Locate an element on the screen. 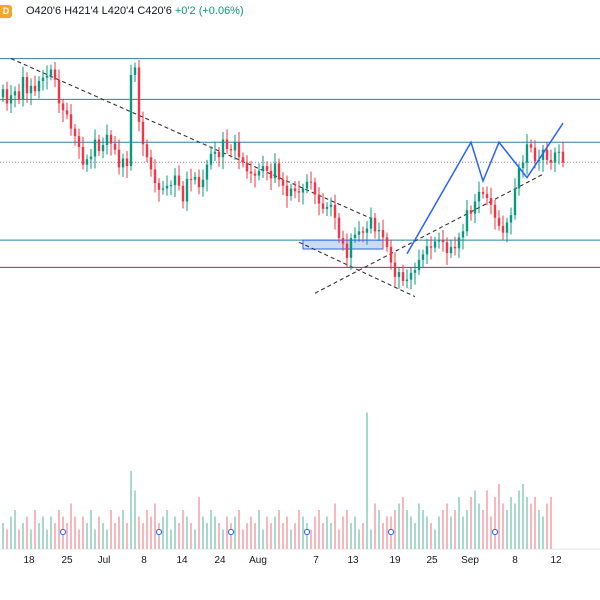  legend-open: O420'6 is located at coordinates (44, 11).